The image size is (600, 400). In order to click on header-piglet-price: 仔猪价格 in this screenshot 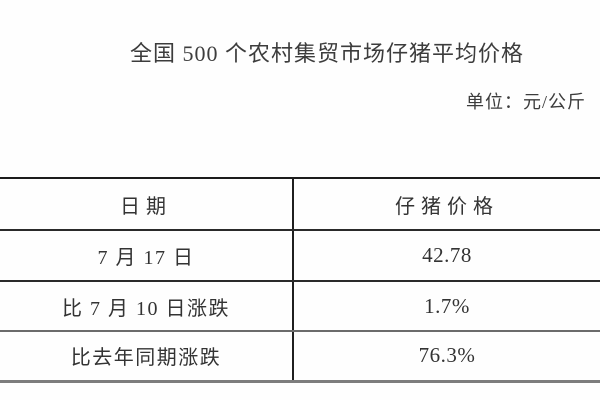, I will do `click(446, 204)`.